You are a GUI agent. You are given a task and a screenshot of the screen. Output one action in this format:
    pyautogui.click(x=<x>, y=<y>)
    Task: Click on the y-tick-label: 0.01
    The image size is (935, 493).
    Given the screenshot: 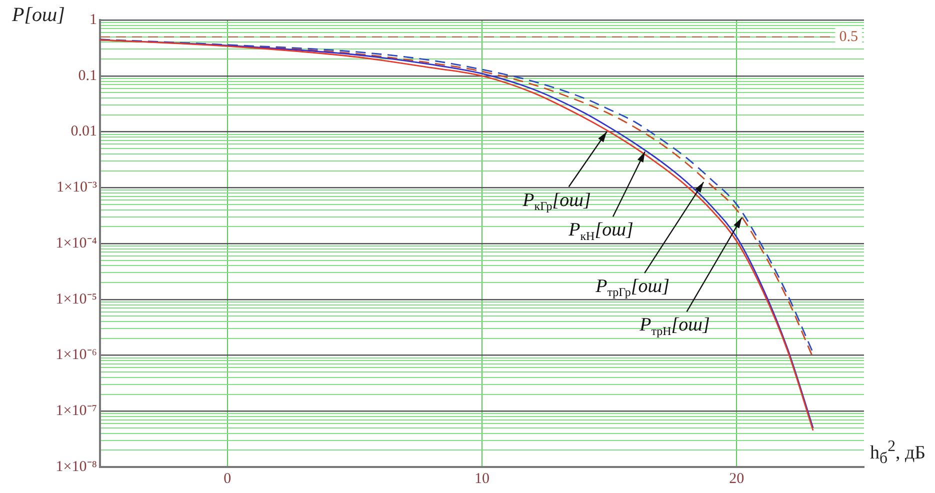 What is the action you would take?
    pyautogui.click(x=83, y=132)
    